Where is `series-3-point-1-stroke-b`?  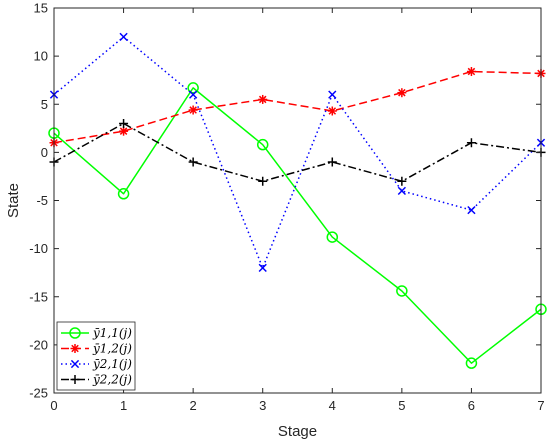 series-3-point-1-stroke-b is located at coordinates (123, 37).